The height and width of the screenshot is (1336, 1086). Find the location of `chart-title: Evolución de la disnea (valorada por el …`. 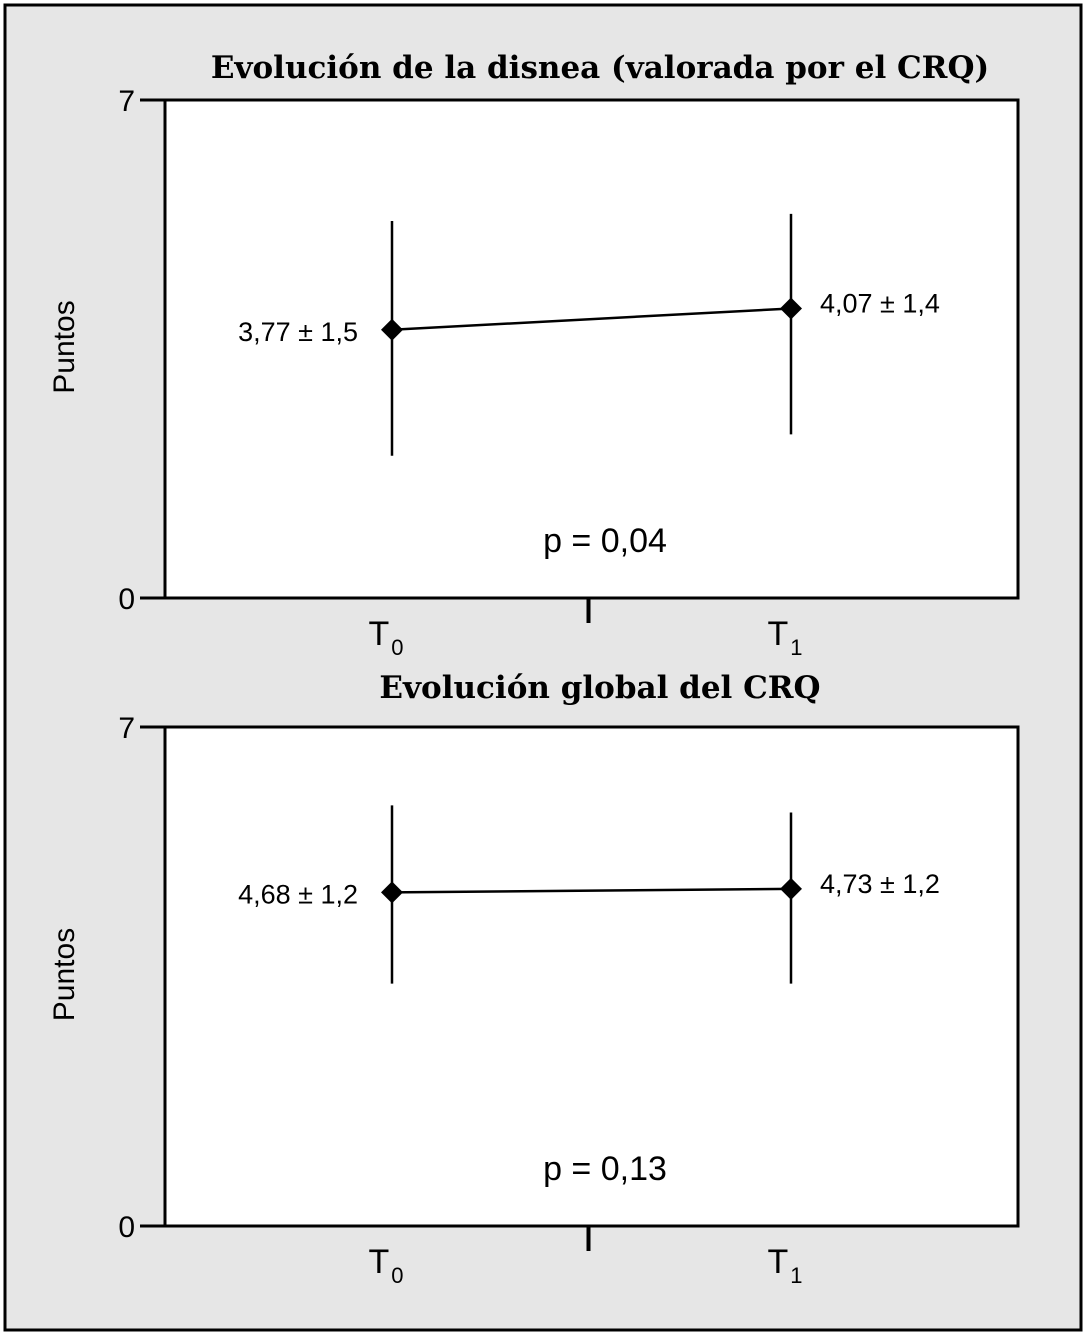

chart-title: Evolución de la disnea (valorada por el … is located at coordinates (600, 68).